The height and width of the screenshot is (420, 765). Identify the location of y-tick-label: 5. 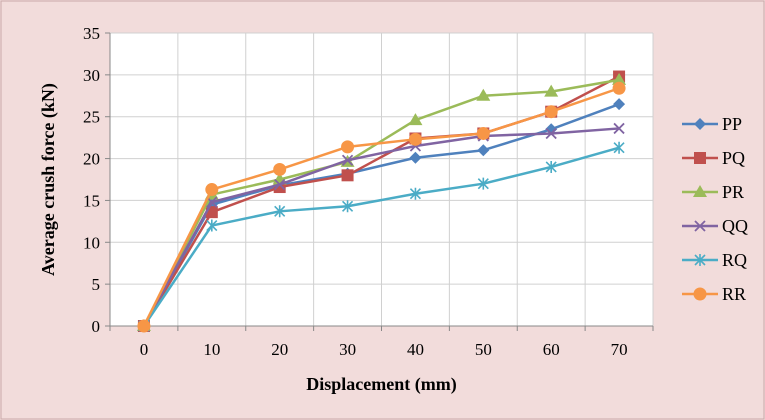
(96, 284).